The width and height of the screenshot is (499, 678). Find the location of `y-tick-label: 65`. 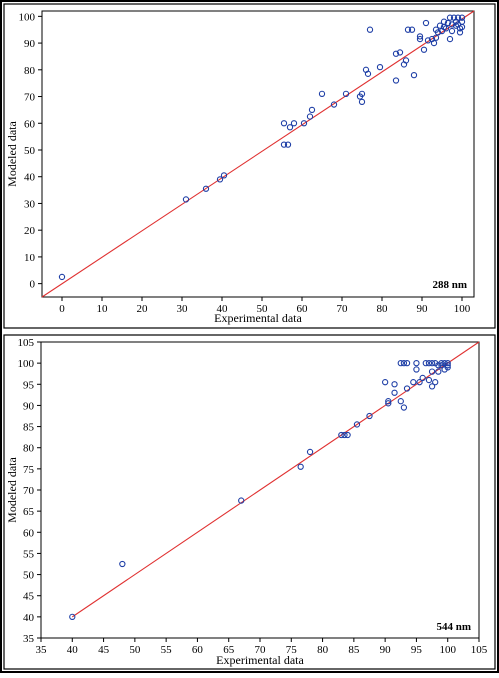

y-tick-label: 65 is located at coordinates (29, 512).